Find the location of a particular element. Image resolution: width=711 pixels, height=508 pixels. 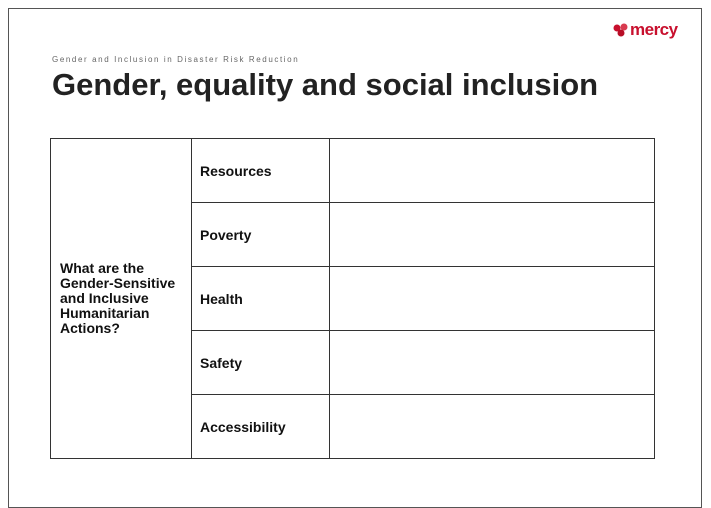

topic-cell: Poverty is located at coordinates (260, 234).